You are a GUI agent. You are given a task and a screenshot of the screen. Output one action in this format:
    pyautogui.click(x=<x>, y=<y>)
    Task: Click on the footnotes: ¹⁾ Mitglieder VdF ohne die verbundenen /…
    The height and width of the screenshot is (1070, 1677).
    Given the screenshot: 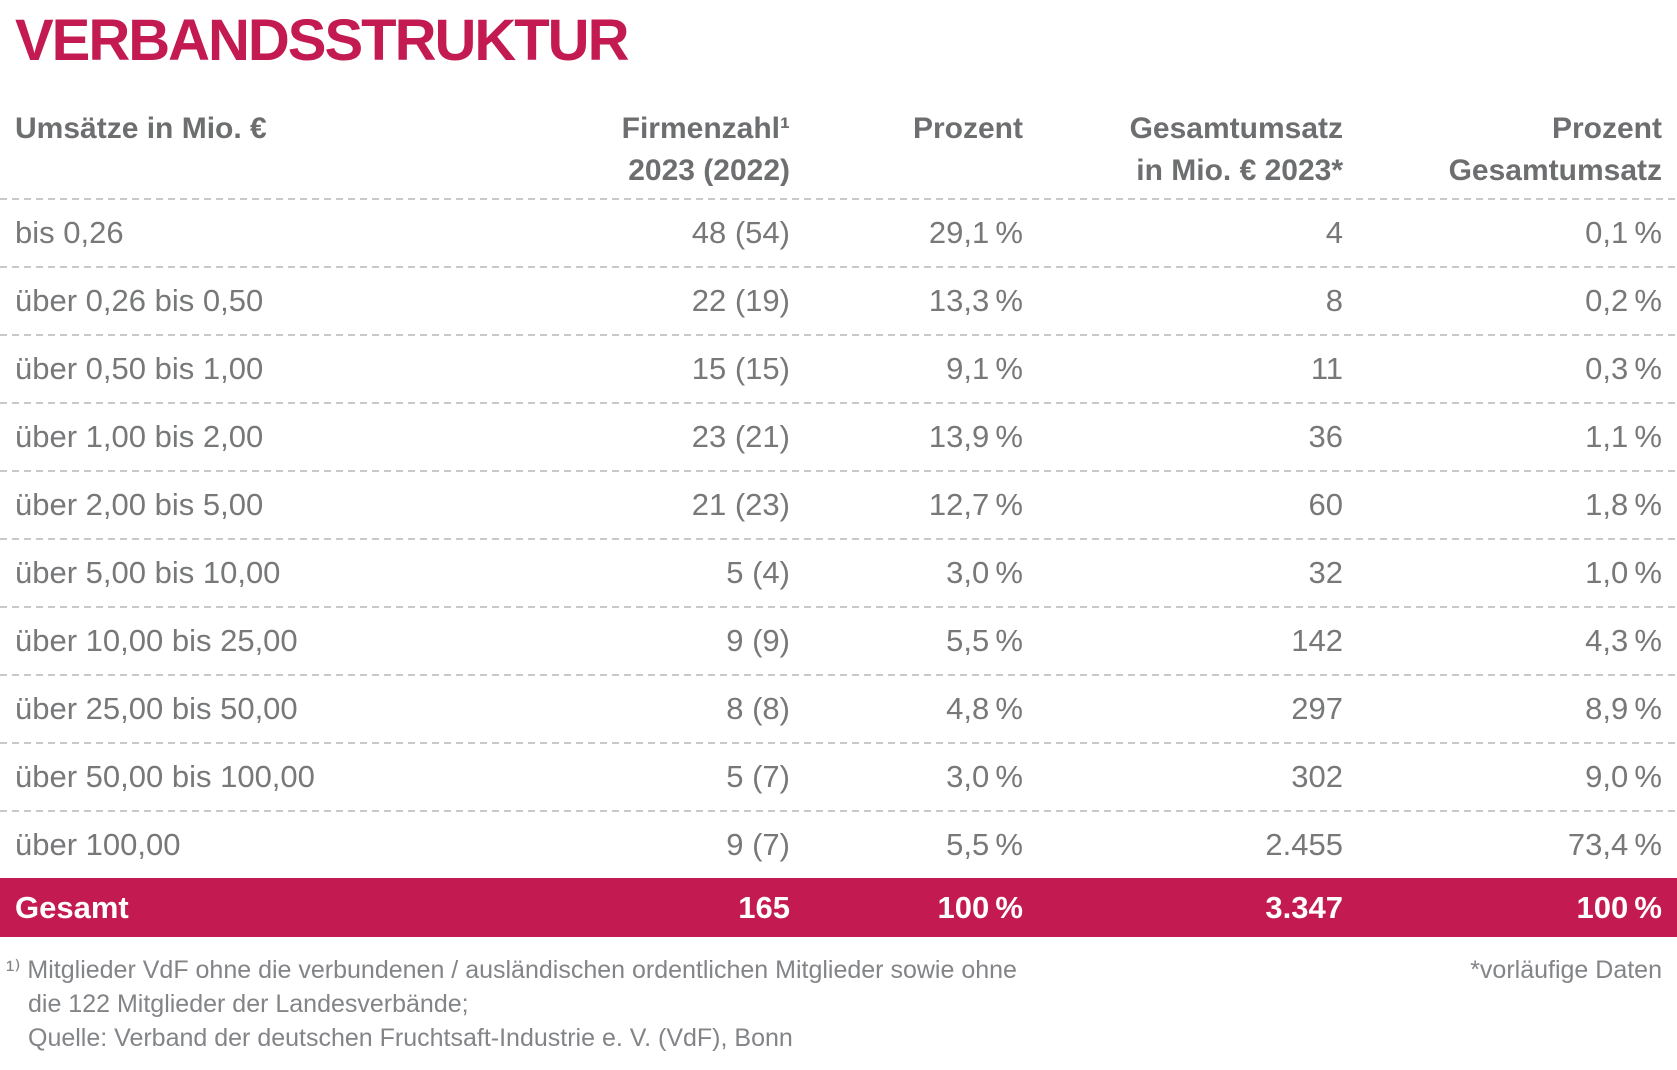 What is the action you would take?
    pyautogui.click(x=838, y=1004)
    